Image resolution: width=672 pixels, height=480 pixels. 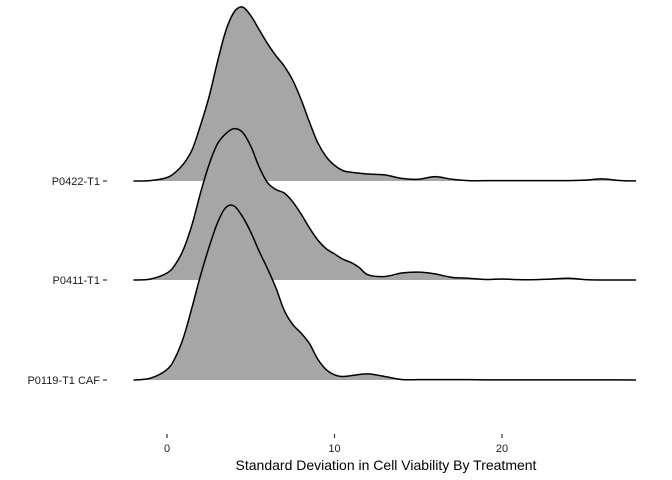 I want to click on y-axis: P0422-T1 P0411-T1 P0119-T1 CAF, so click(x=67, y=281).